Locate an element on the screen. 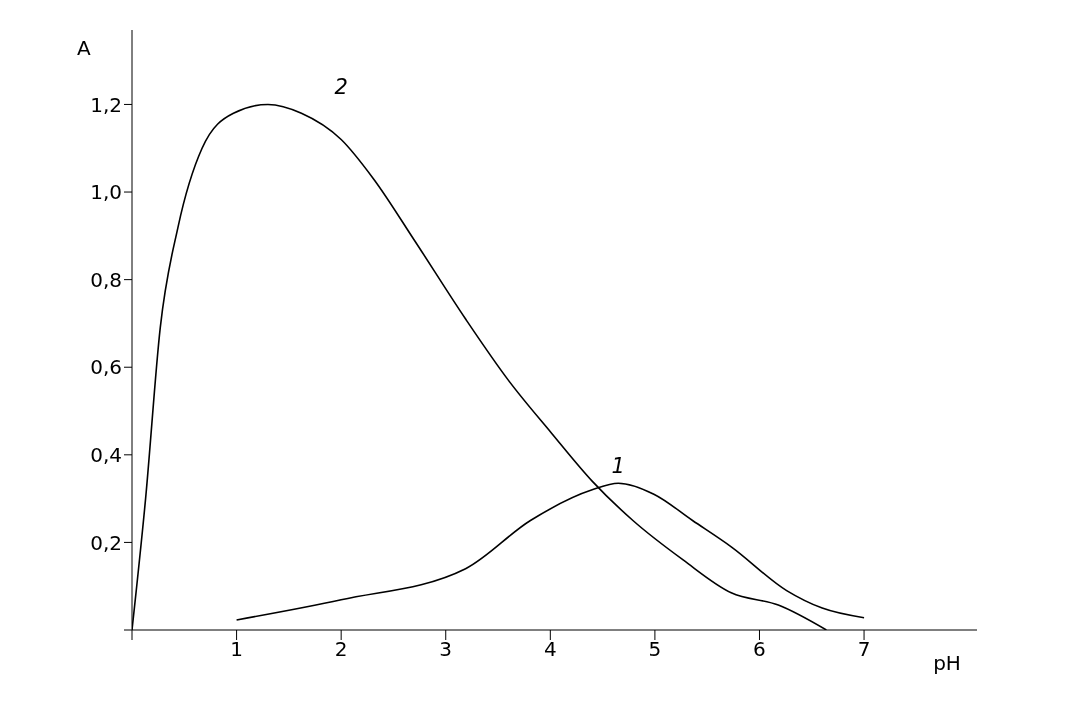  y-axis-title: A is located at coordinates (84, 48).